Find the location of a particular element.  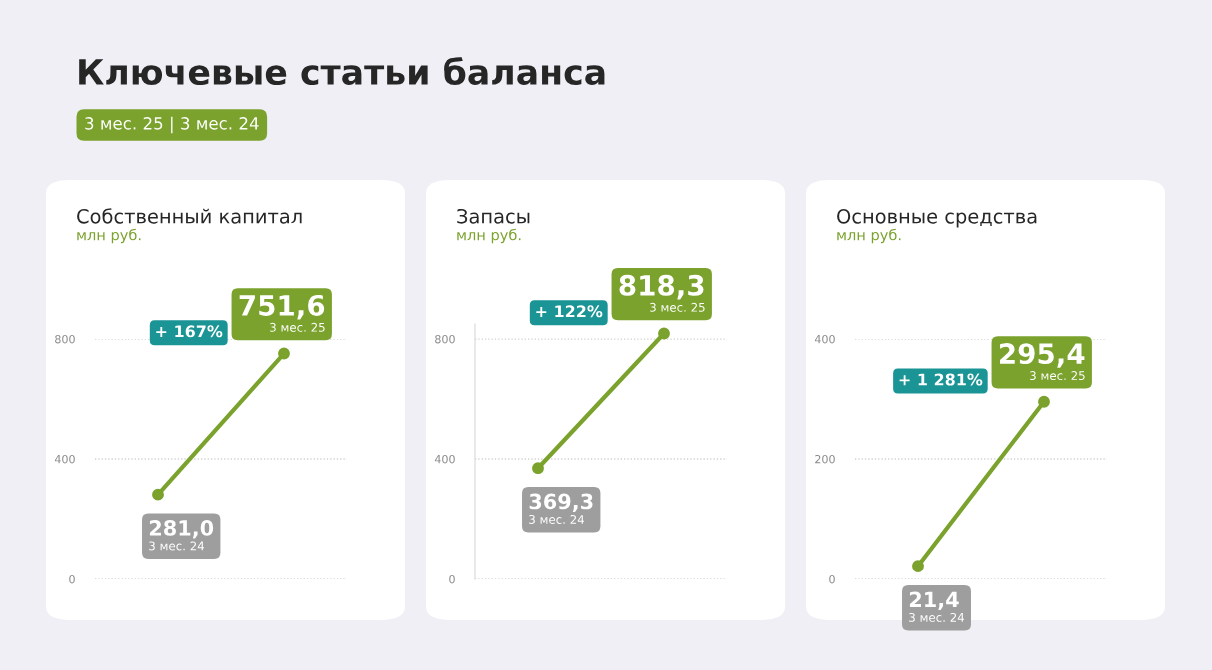

chart-title: Запасы is located at coordinates (493, 216).